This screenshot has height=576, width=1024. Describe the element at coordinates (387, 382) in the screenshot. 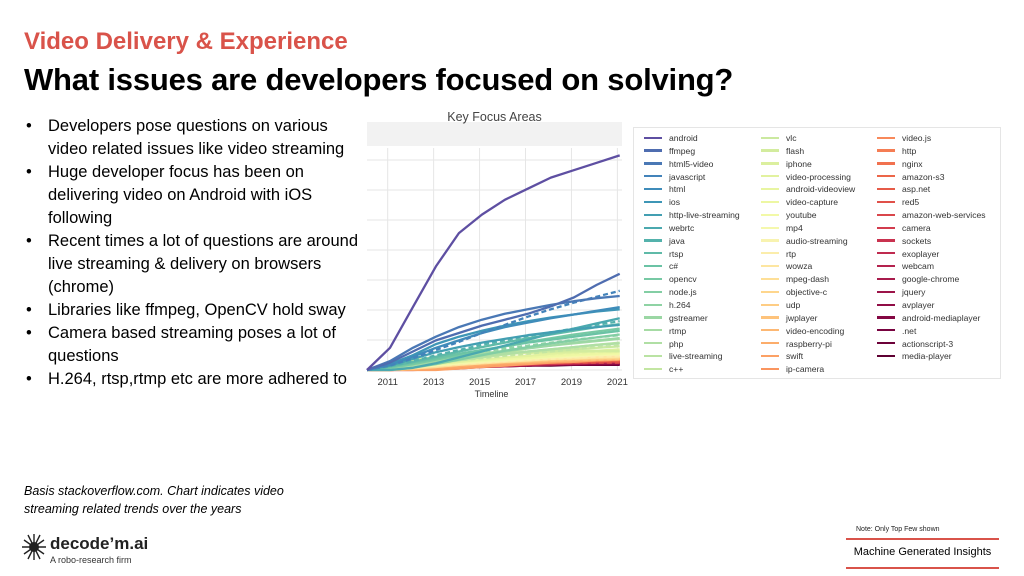

I see `x-tick-label: 2011` at that location.